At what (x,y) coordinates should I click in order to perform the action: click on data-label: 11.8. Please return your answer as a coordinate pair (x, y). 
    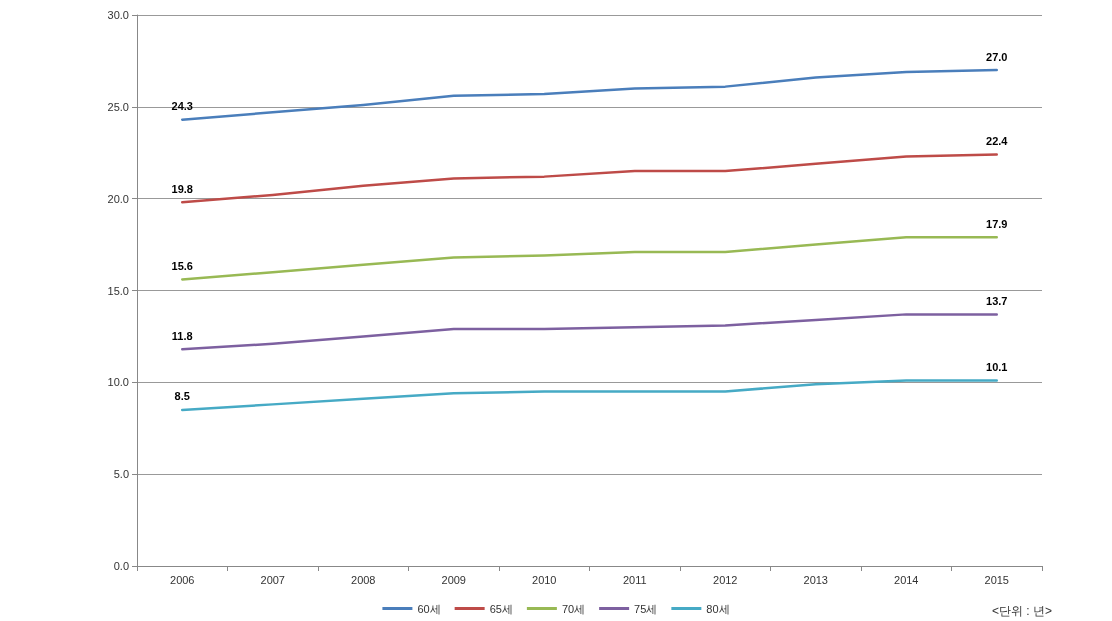
    Looking at the image, I should click on (182, 335).